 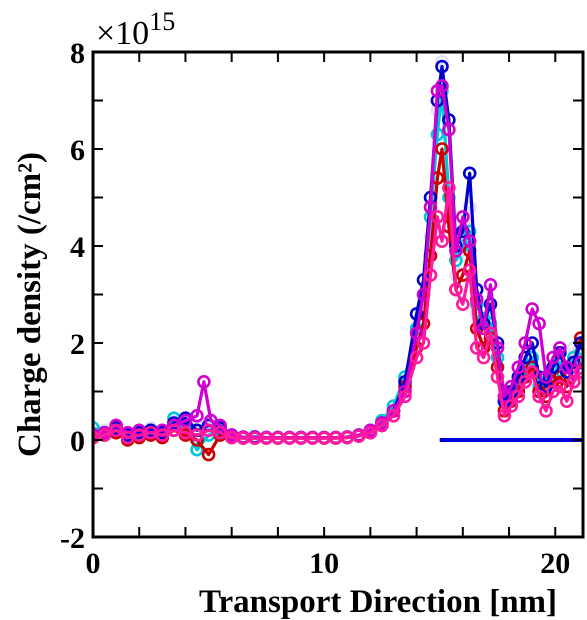 I want to click on y-tick-label: 0, so click(x=77, y=441).